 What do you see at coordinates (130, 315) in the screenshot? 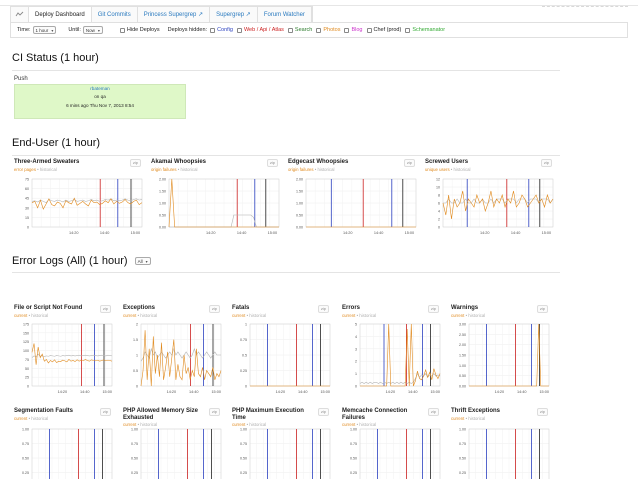
I see `errorlog-legend-current-1: current` at bounding box center [130, 315].